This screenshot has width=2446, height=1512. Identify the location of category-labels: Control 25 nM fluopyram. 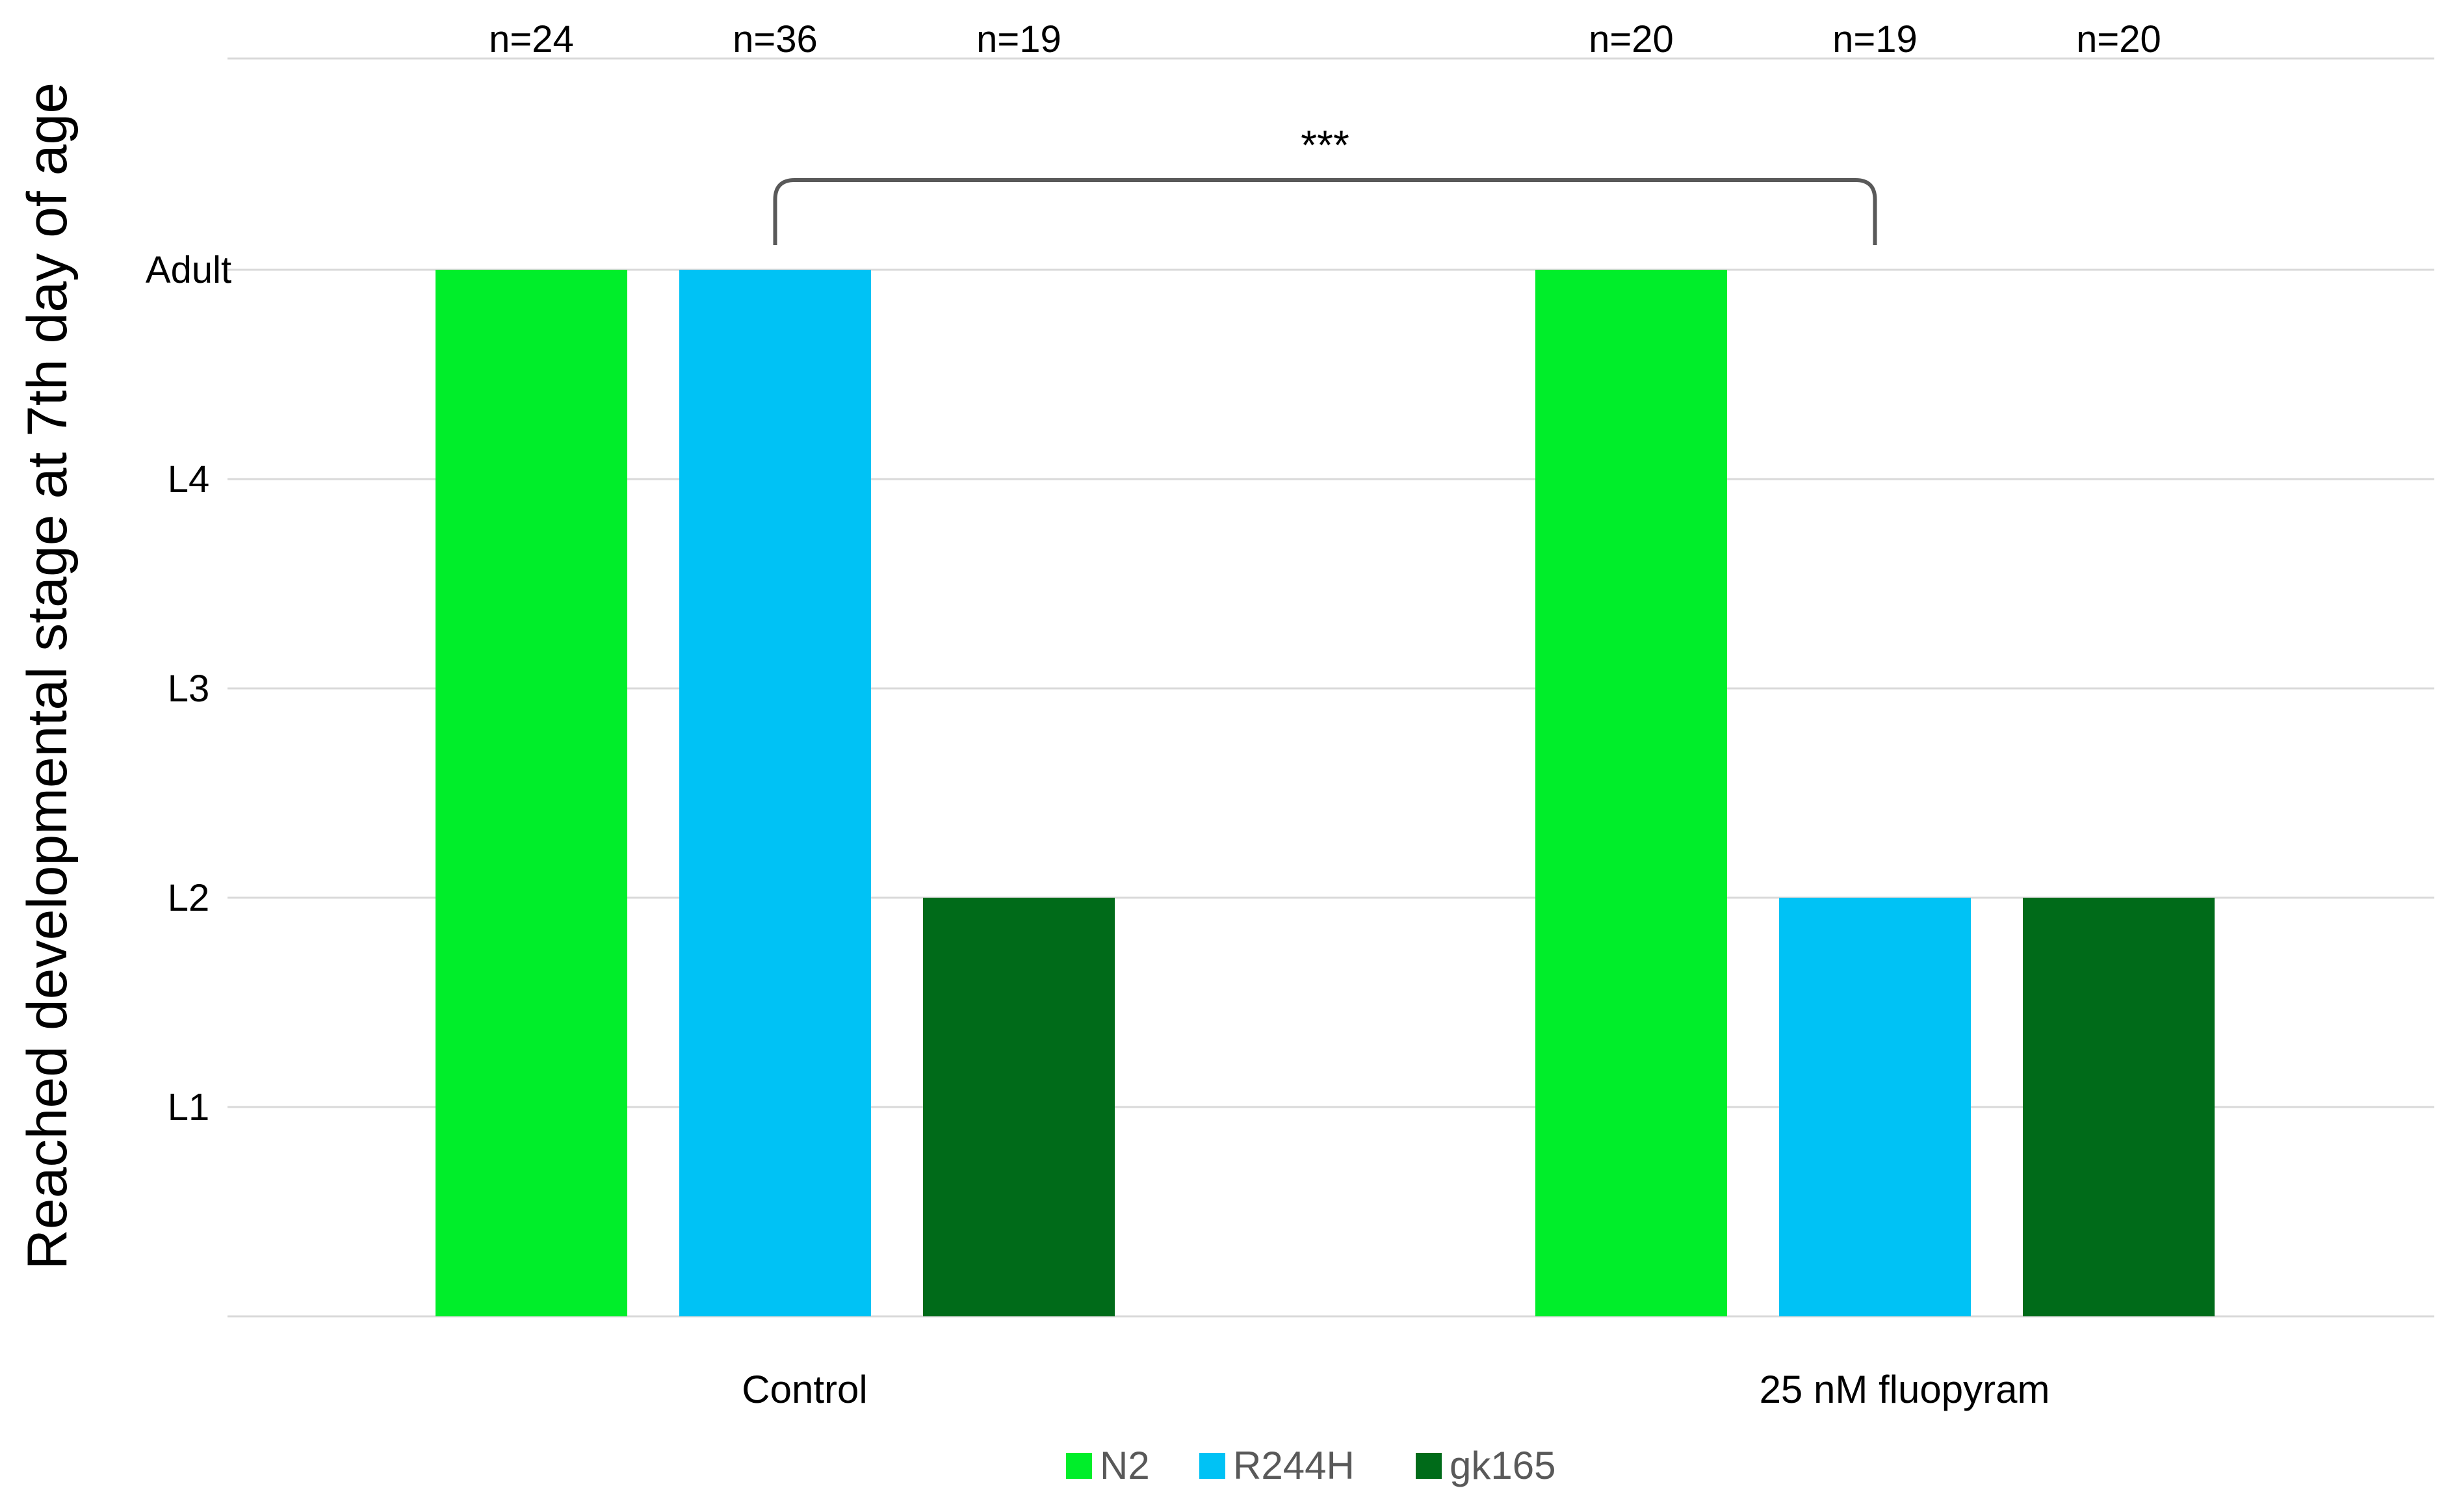
(1395, 1389).